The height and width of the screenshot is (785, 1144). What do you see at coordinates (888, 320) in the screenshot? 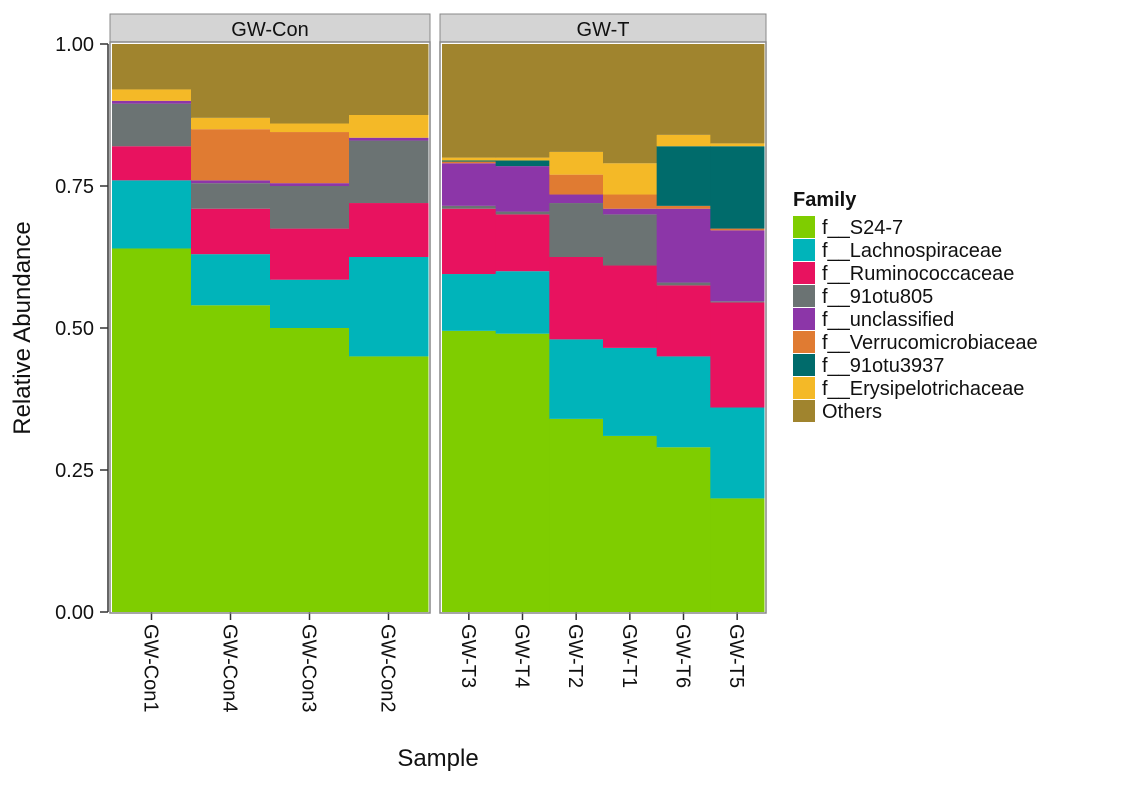
I see `legend-label: f__unclassified` at bounding box center [888, 320].